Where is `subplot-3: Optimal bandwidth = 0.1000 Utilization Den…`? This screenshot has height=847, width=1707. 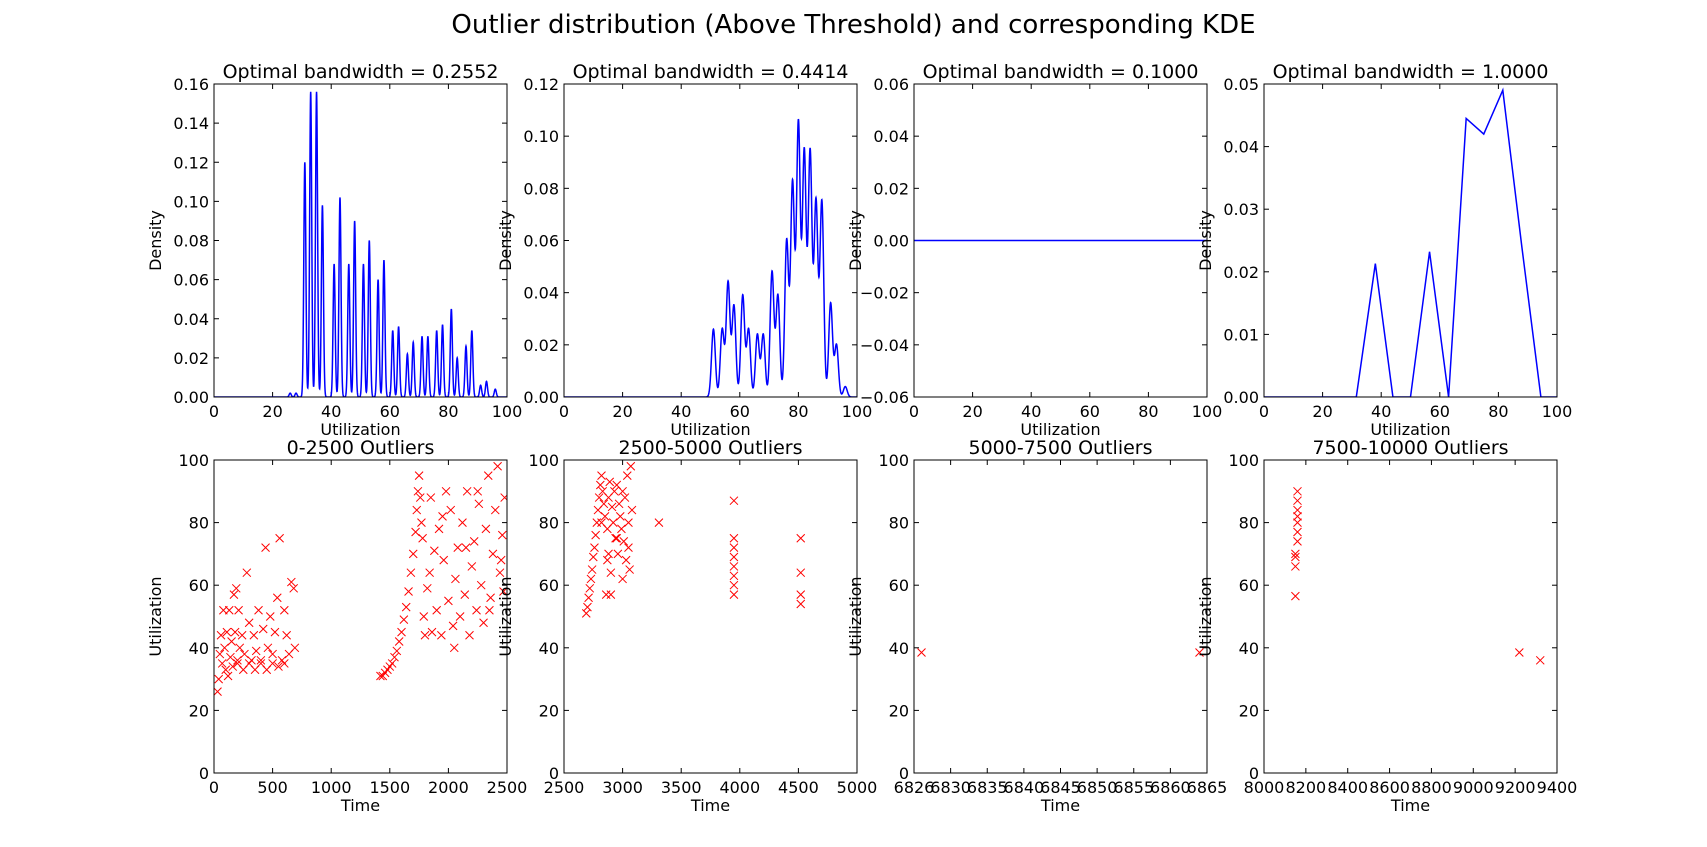
subplot-3: Optimal bandwidth = 0.1000 Utilization Den… is located at coordinates (1034, 250).